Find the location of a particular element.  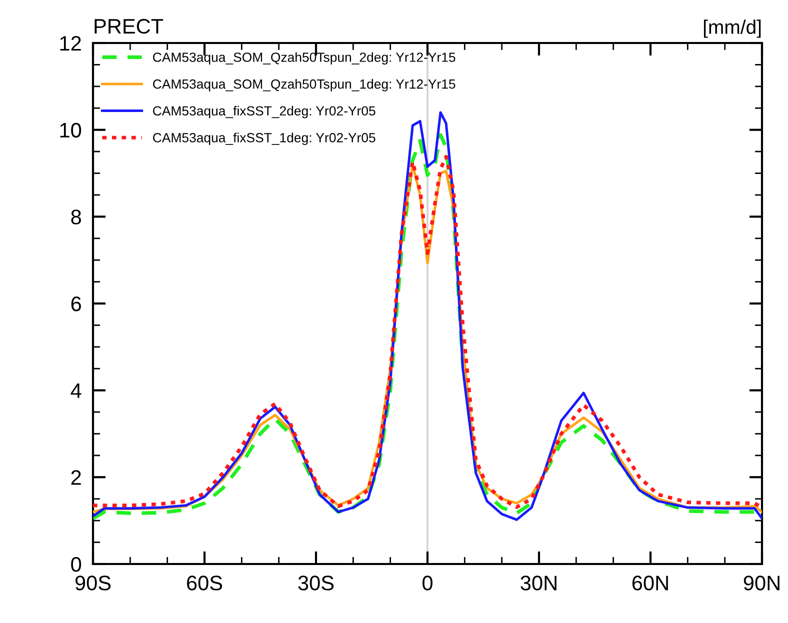

y-tick-label: 10 is located at coordinates (71, 130).